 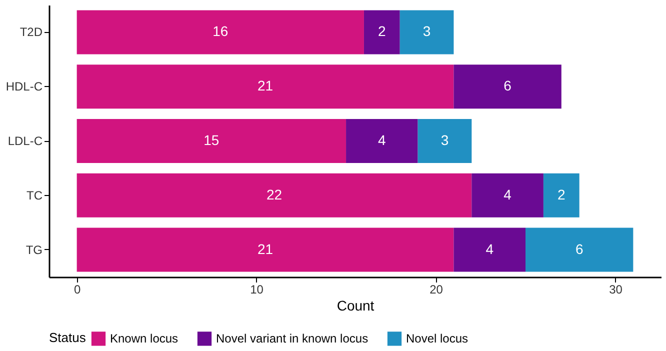 What do you see at coordinates (144, 339) in the screenshot?
I see `legend-label: Known locus` at bounding box center [144, 339].